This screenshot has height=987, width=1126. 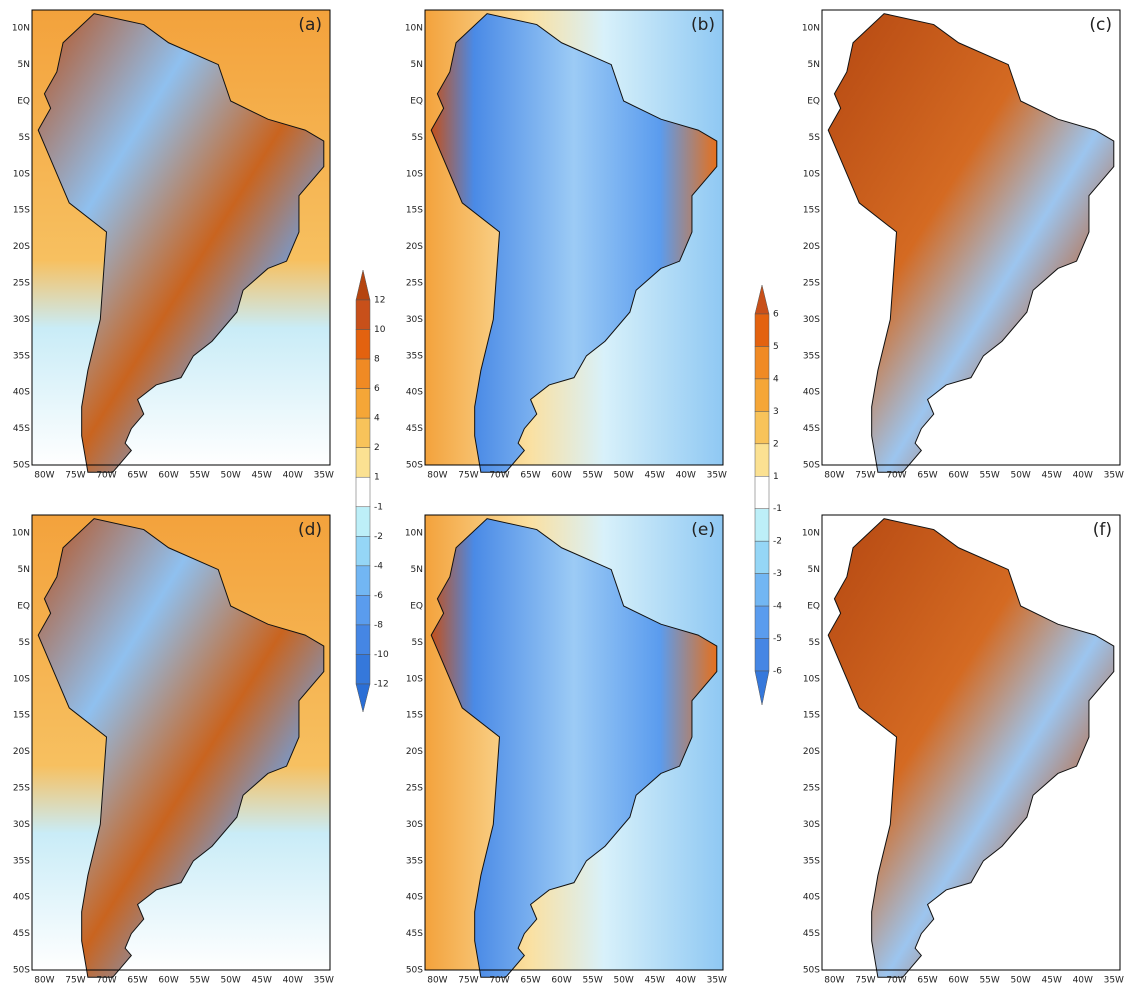 What do you see at coordinates (377, 360) in the screenshot?
I see `colorbar-label: 8` at bounding box center [377, 360].